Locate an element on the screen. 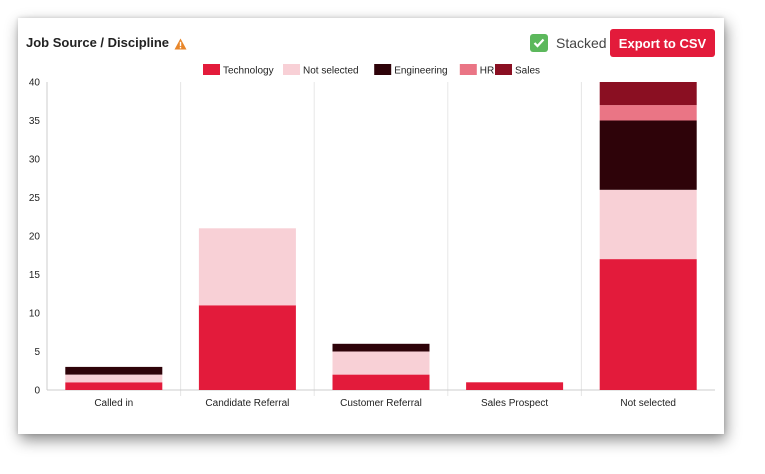 This screenshot has height=474, width=765. x-category-label: Customer Referral is located at coordinates (381, 403).